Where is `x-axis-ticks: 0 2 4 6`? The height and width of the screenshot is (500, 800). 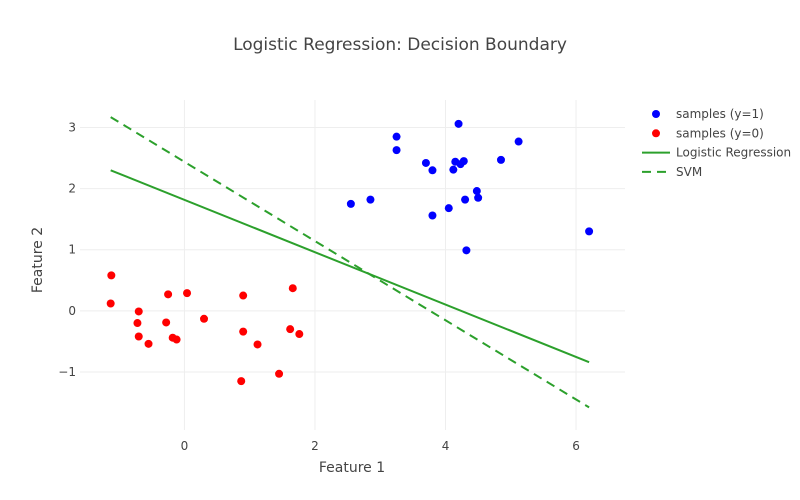
x-axis-ticks: 0 2 4 6 is located at coordinates (380, 446).